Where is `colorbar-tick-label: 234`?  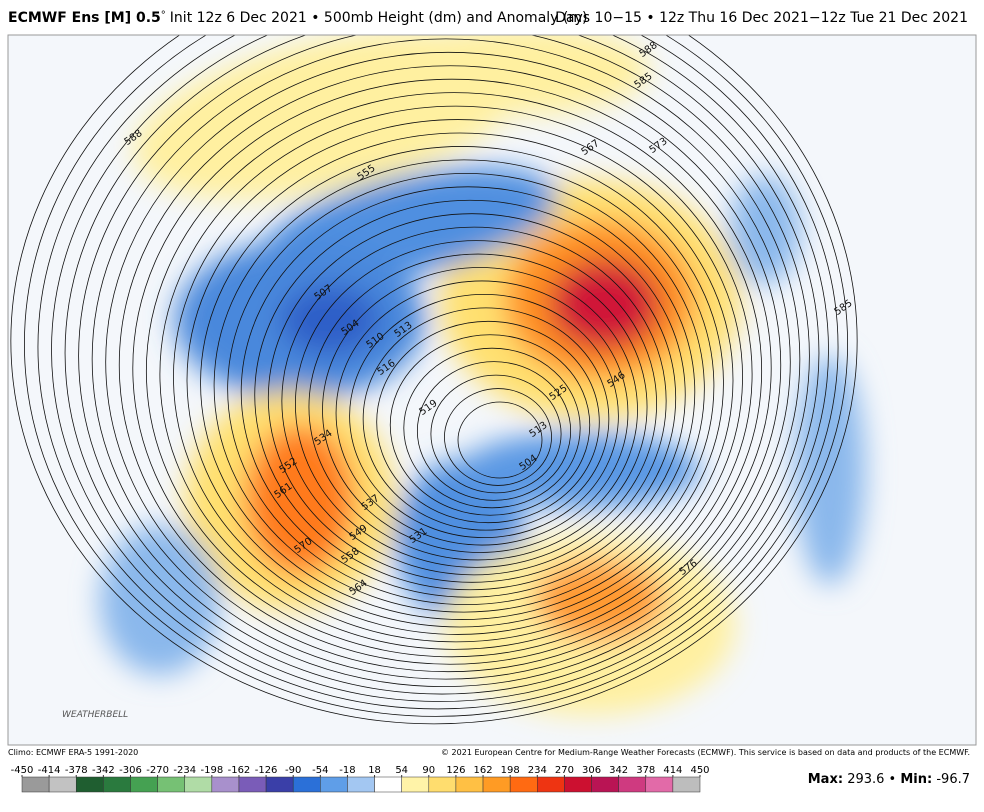
colorbar-tick-label: 234 is located at coordinates (537, 770).